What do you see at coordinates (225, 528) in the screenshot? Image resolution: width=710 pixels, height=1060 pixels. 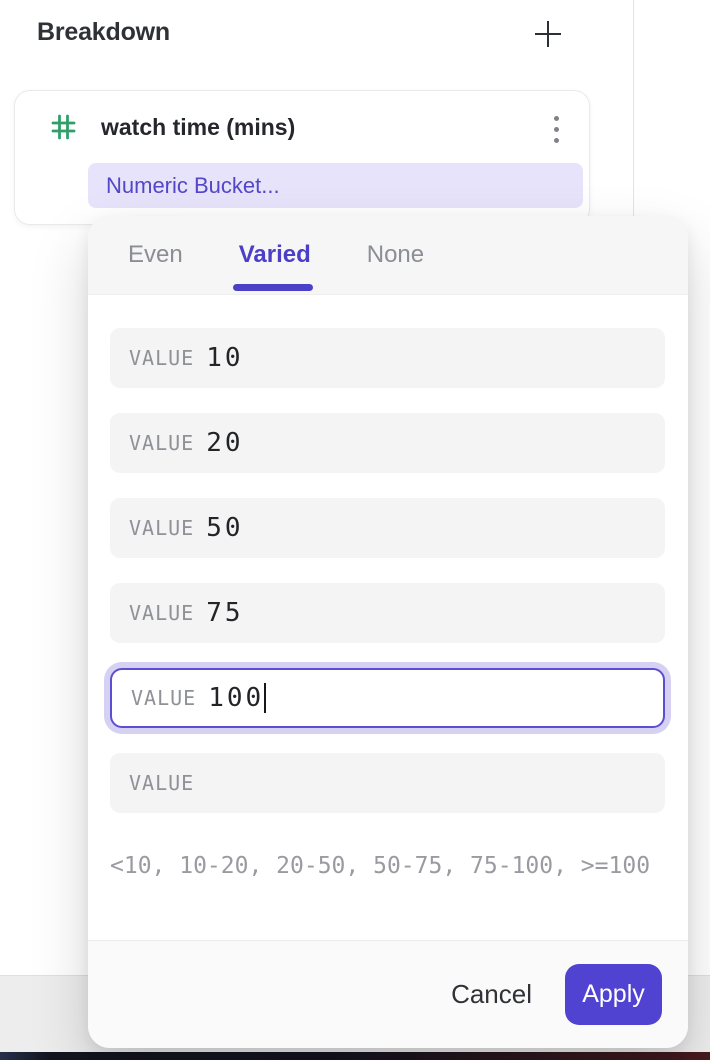 I see `value-input: 50` at bounding box center [225, 528].